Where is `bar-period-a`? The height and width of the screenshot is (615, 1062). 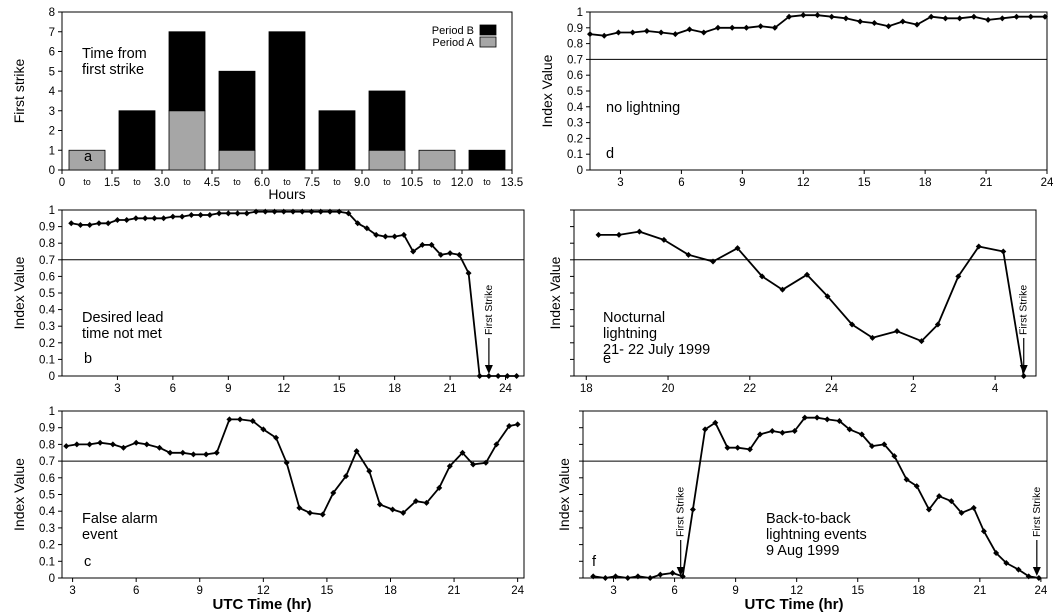
bar-period-a is located at coordinates (387, 160).